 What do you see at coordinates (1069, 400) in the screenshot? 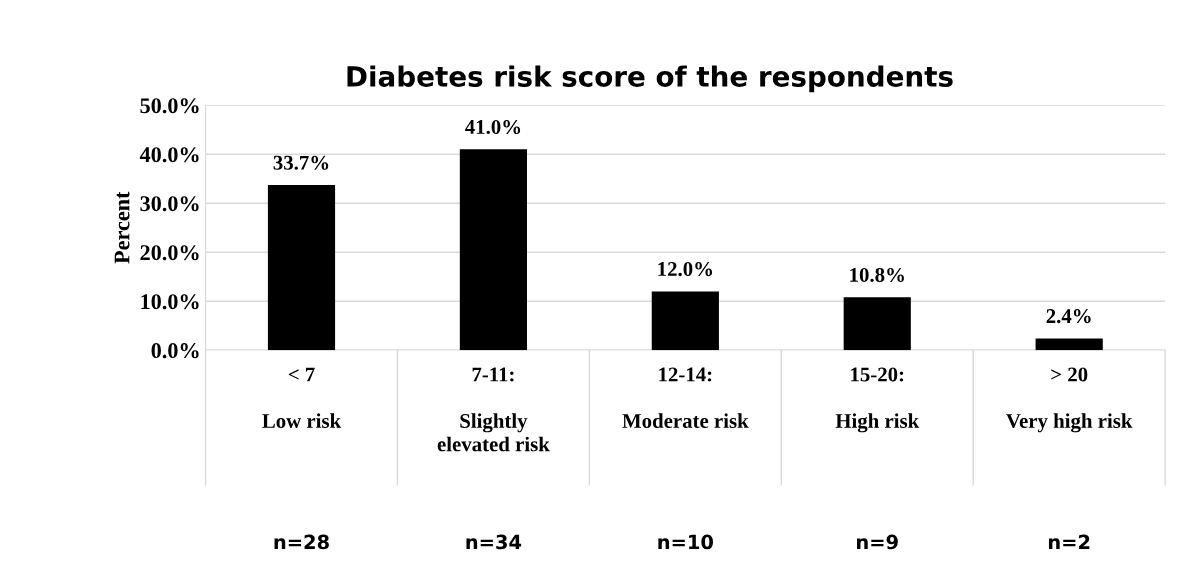
I see `category-label: > 20 Very high risk` at bounding box center [1069, 400].